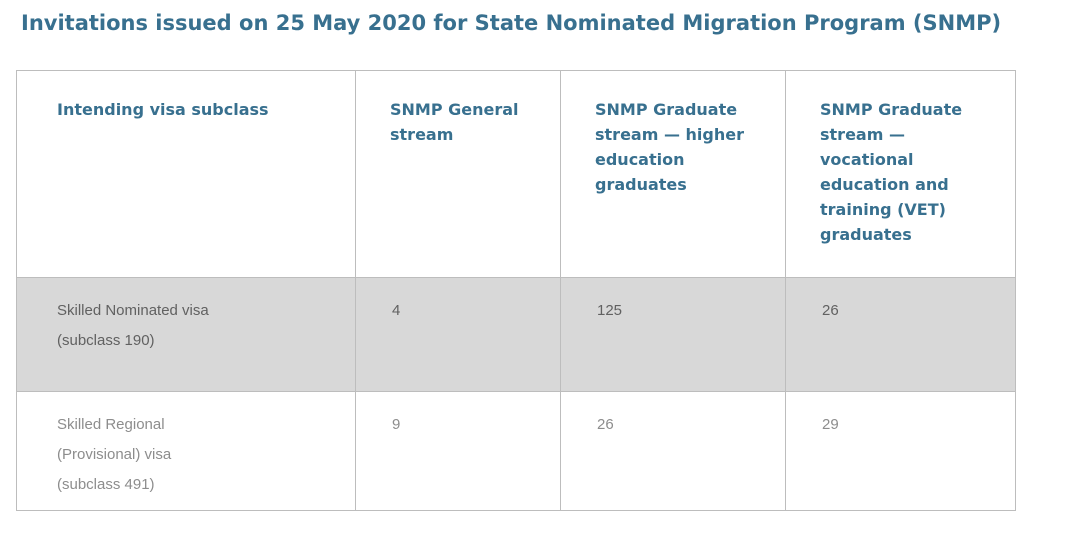 The image size is (1080, 558). I want to click on value-190-general-stream: 4, so click(458, 334).